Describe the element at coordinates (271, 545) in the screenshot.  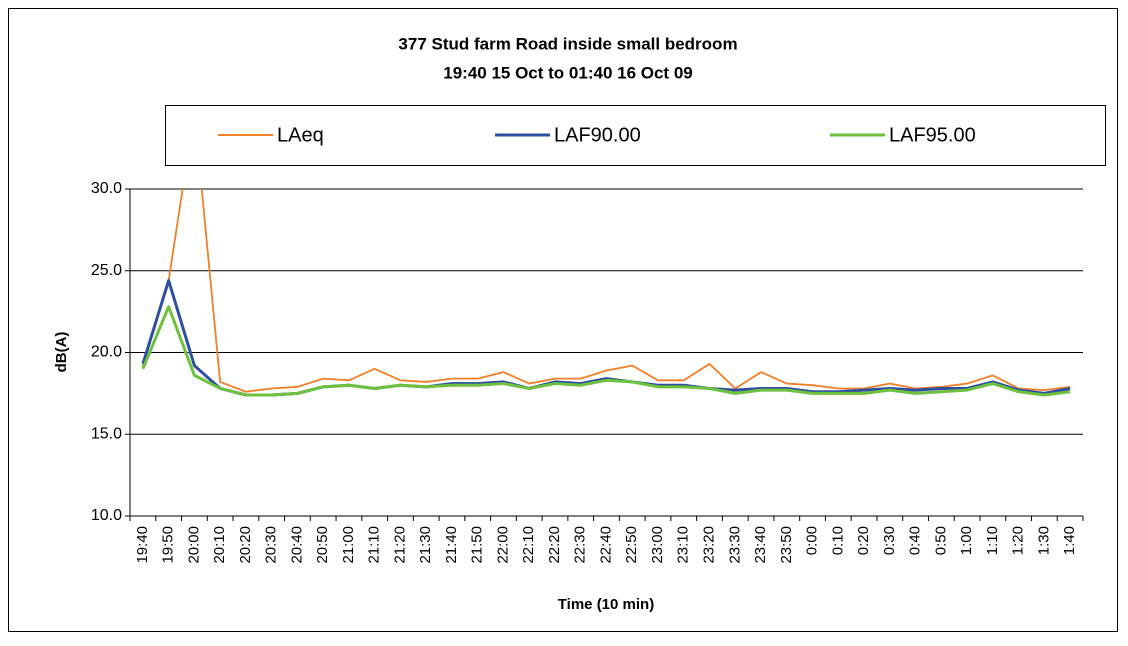
I see `x-tick-label: 20:30` at that location.